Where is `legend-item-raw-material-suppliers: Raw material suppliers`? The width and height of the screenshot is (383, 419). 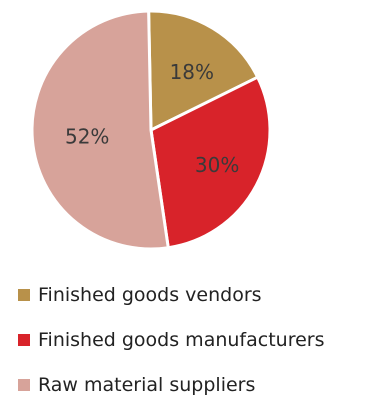
legend-item-raw-material-suppliers: Raw material suppliers is located at coordinates (198, 385).